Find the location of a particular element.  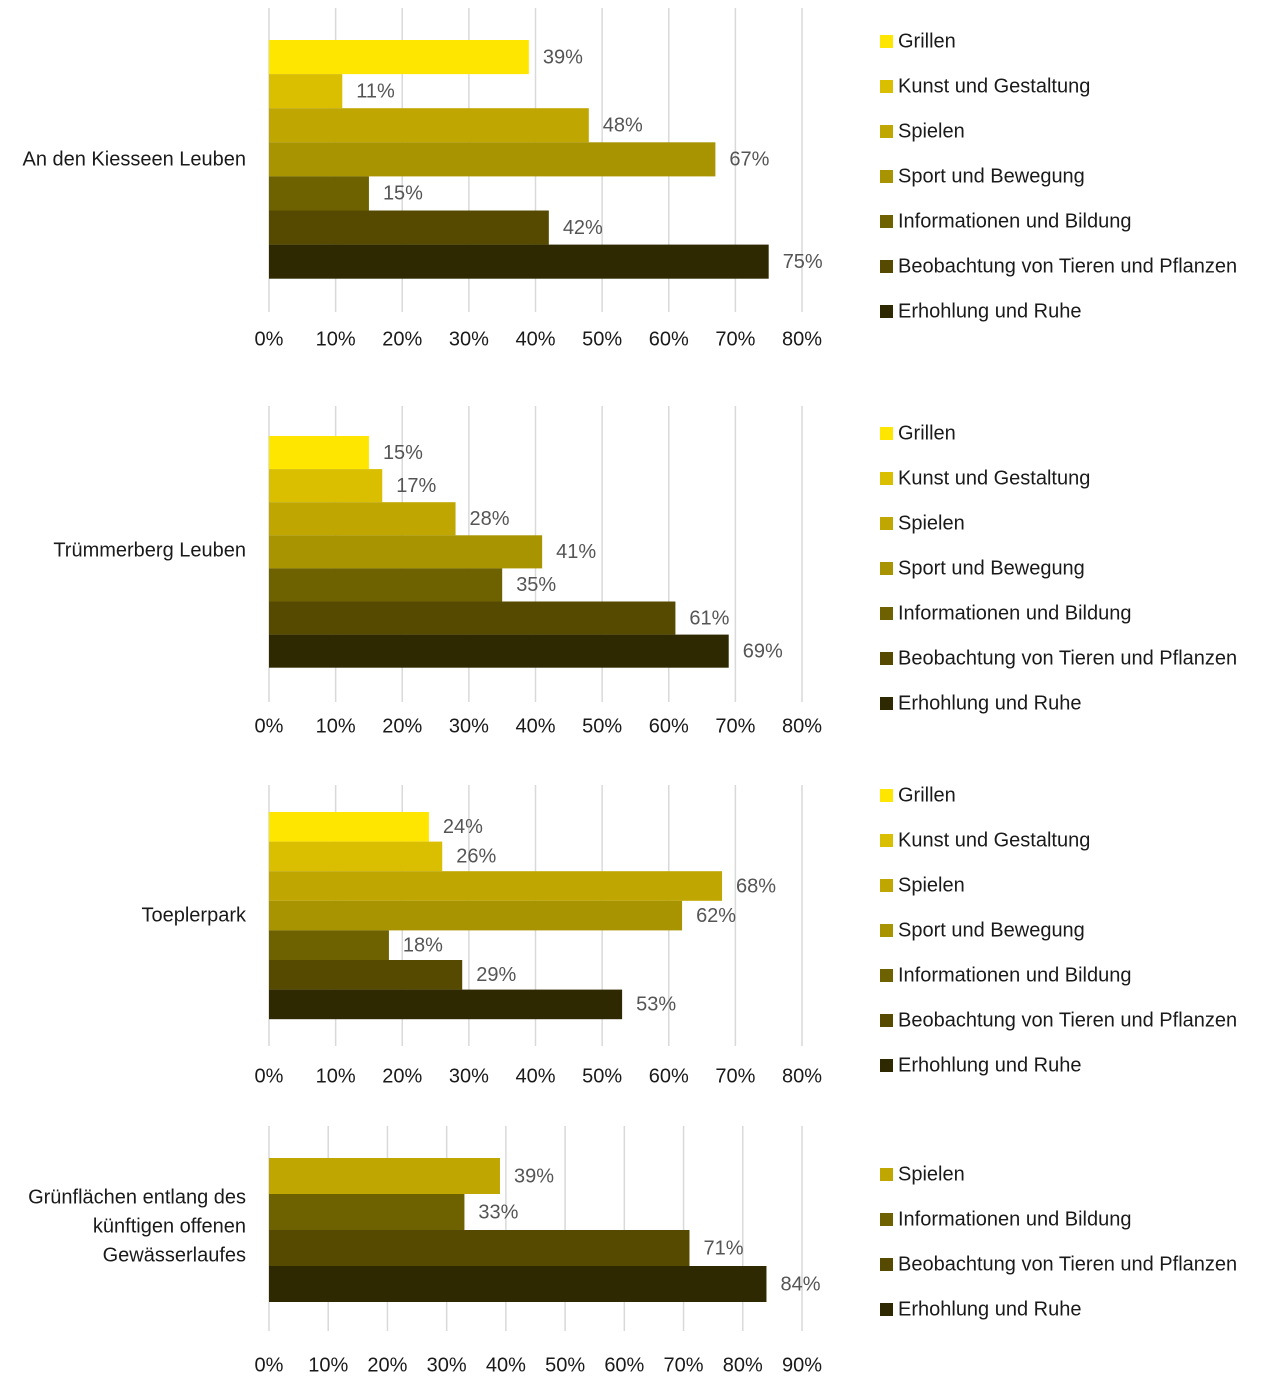

data-label: 42% is located at coordinates (583, 228).